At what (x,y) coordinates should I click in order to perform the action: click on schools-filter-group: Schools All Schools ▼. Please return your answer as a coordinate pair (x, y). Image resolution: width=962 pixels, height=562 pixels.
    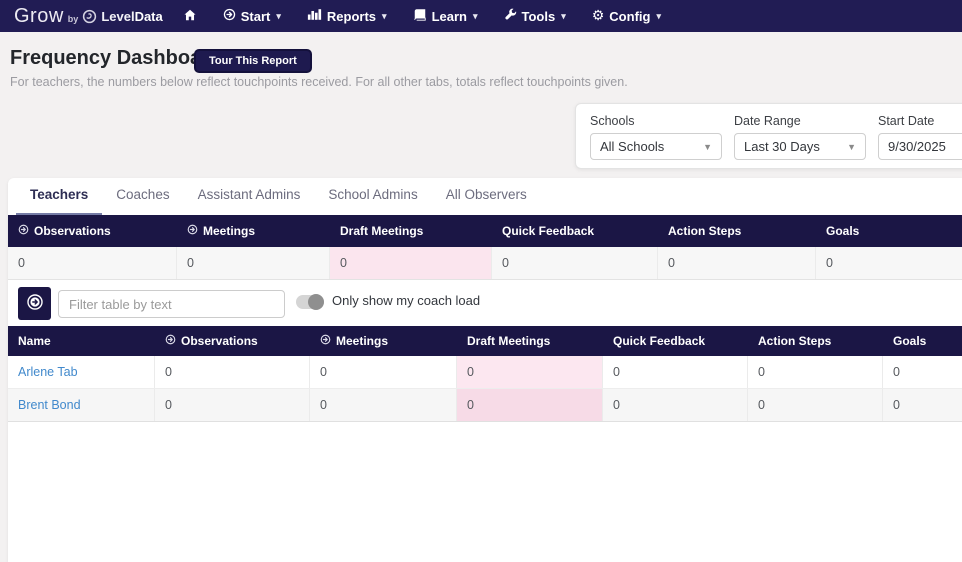
    Looking at the image, I should click on (656, 137).